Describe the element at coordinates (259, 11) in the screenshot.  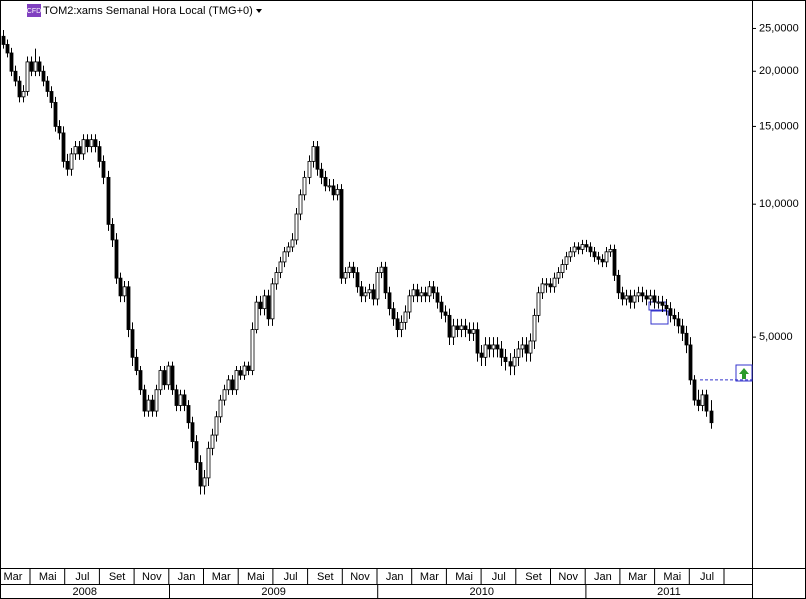
I see `dropdown-arrow` at that location.